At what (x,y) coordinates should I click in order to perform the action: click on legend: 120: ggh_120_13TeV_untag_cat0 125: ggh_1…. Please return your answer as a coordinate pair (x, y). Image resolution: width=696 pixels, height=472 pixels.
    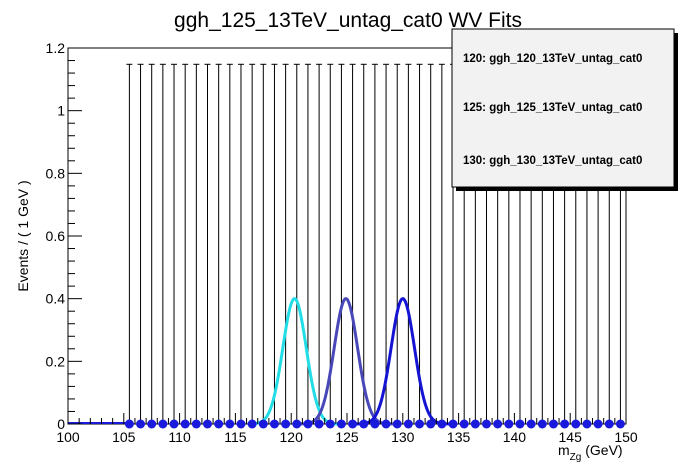
    Looking at the image, I should click on (564, 109).